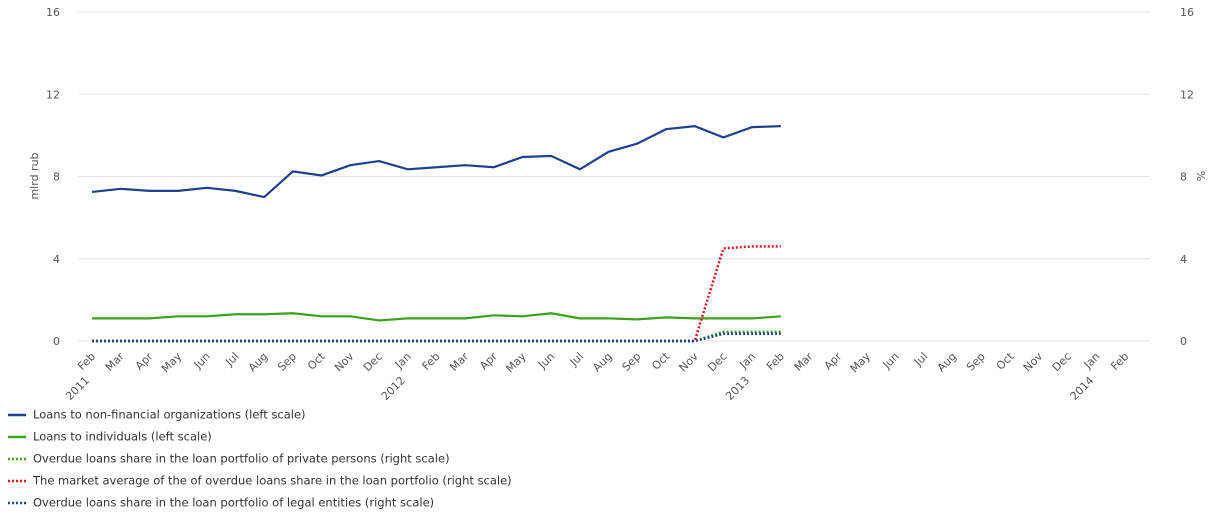  What do you see at coordinates (53, 94) in the screenshot?
I see `y-tick-label: 12` at bounding box center [53, 94].